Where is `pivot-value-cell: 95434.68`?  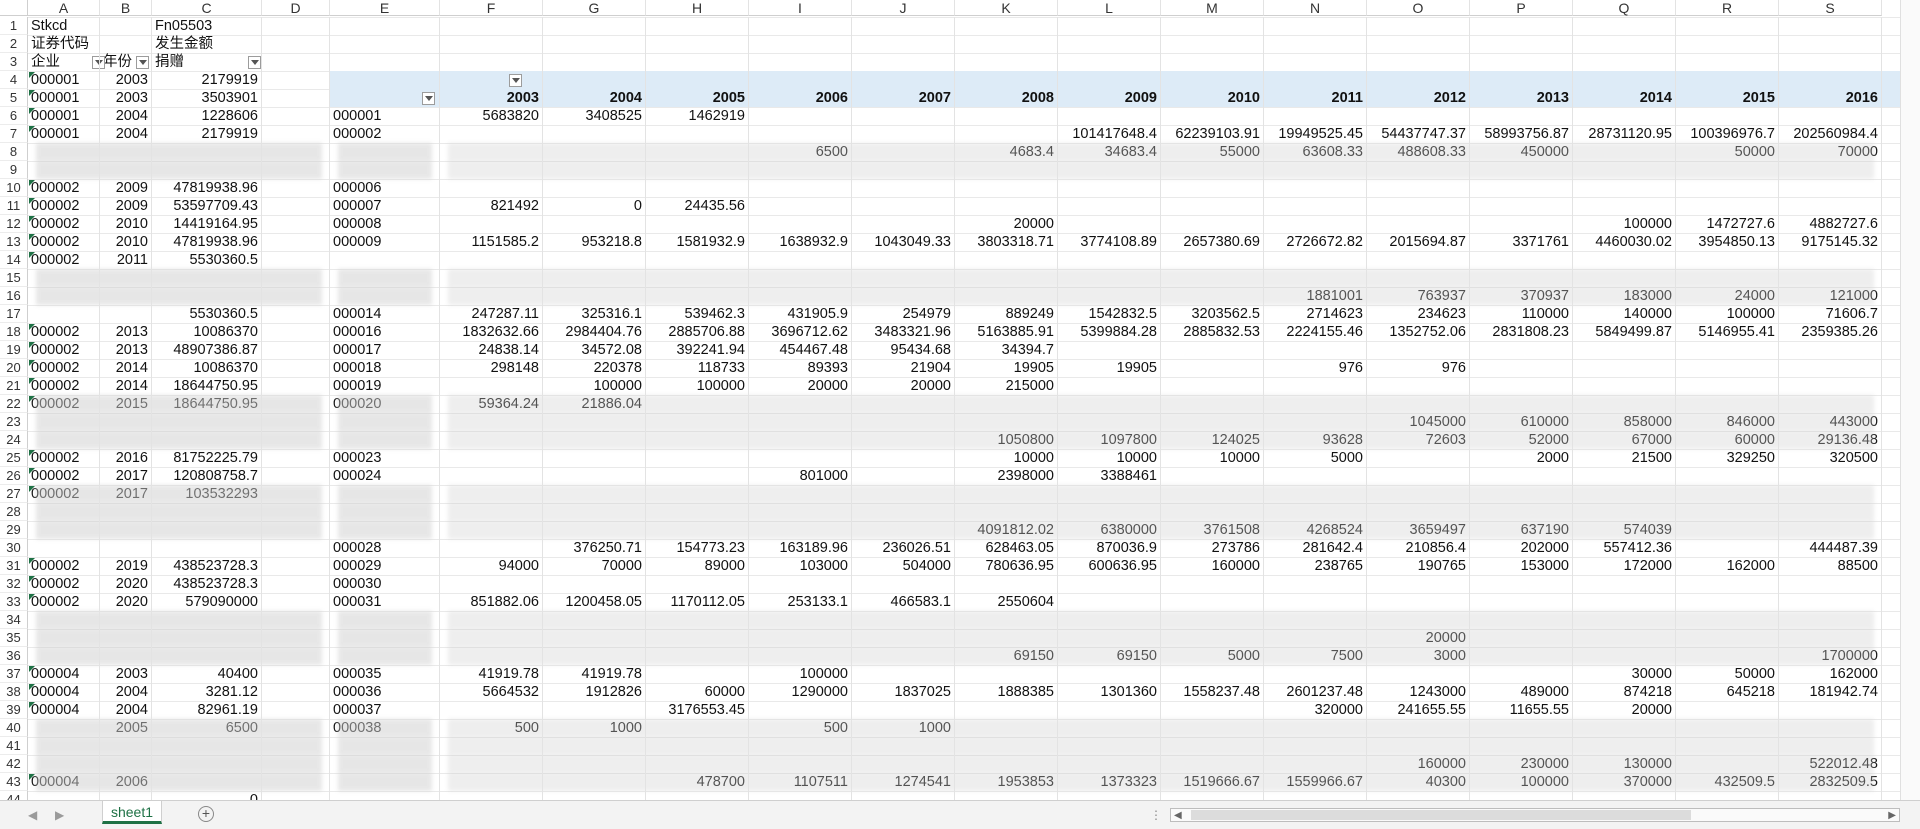
pivot-value-cell: 95434.68 is located at coordinates (920, 350).